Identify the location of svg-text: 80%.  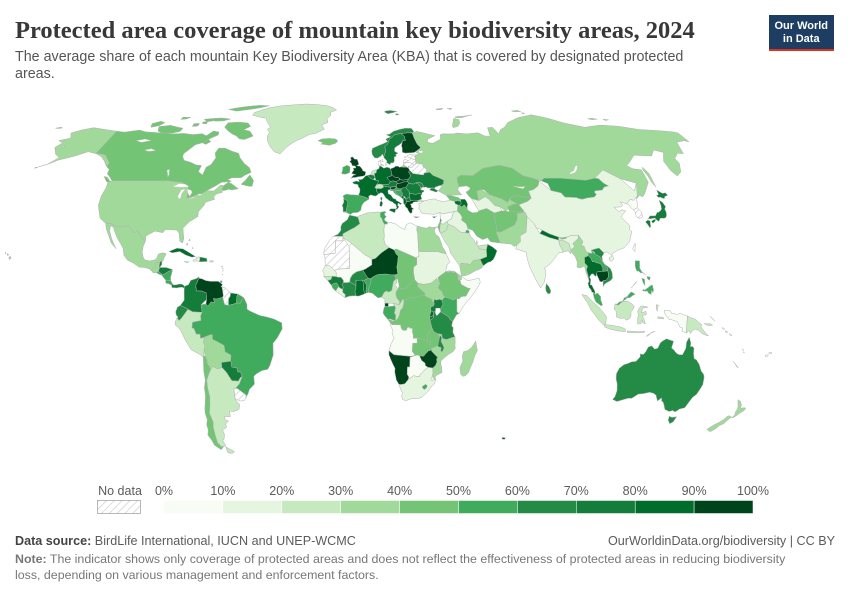
(635, 491).